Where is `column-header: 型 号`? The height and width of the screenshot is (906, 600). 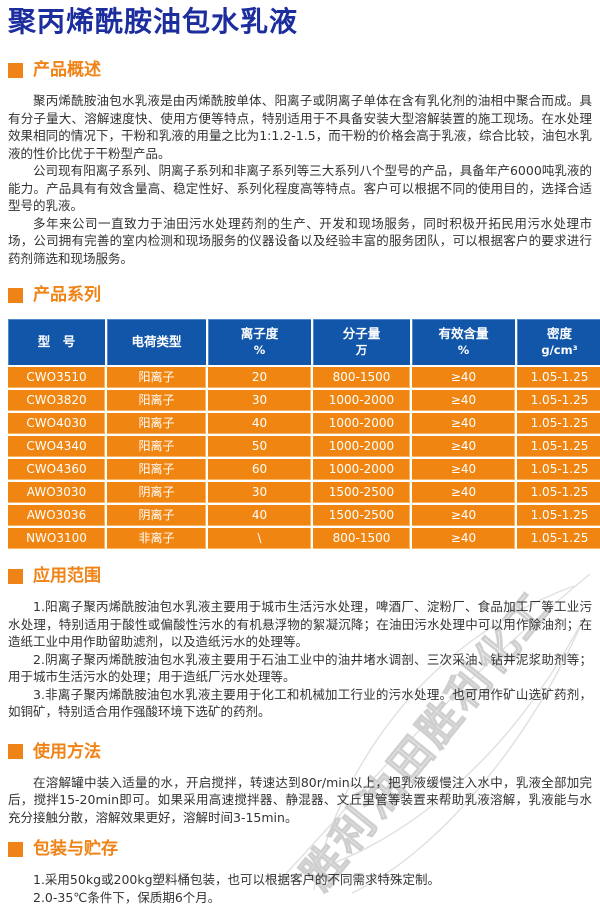 column-header: 型 号 is located at coordinates (56, 342).